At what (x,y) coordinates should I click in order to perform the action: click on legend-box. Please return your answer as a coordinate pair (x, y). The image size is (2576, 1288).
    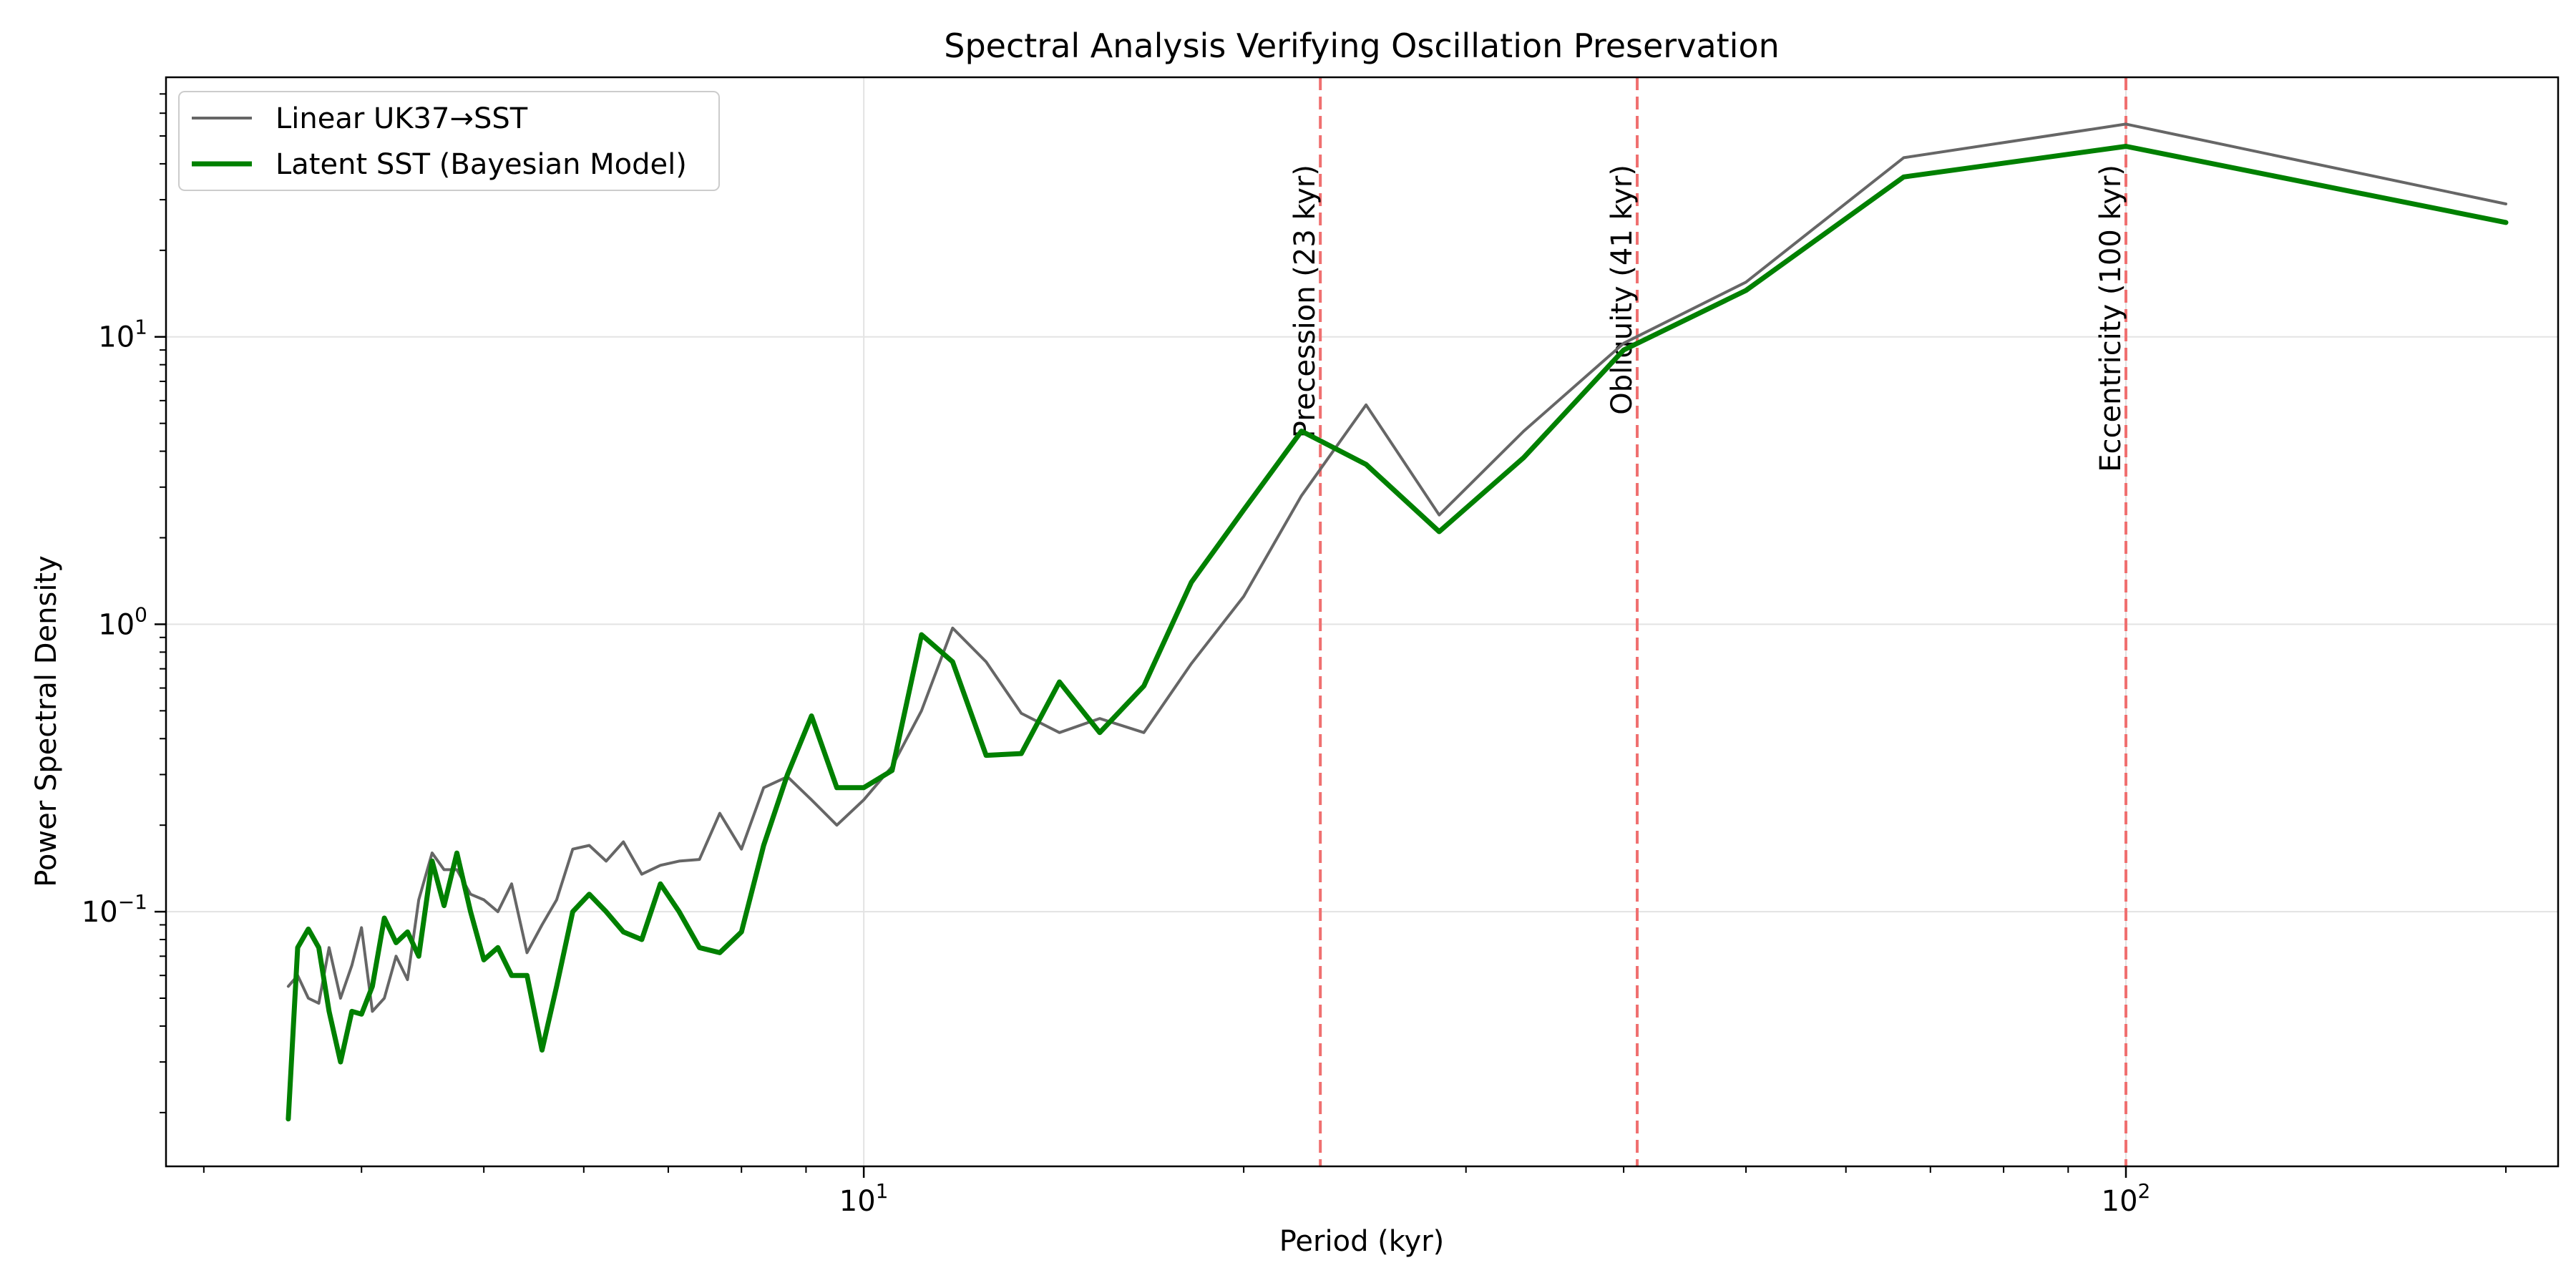
    Looking at the image, I should click on (449, 141).